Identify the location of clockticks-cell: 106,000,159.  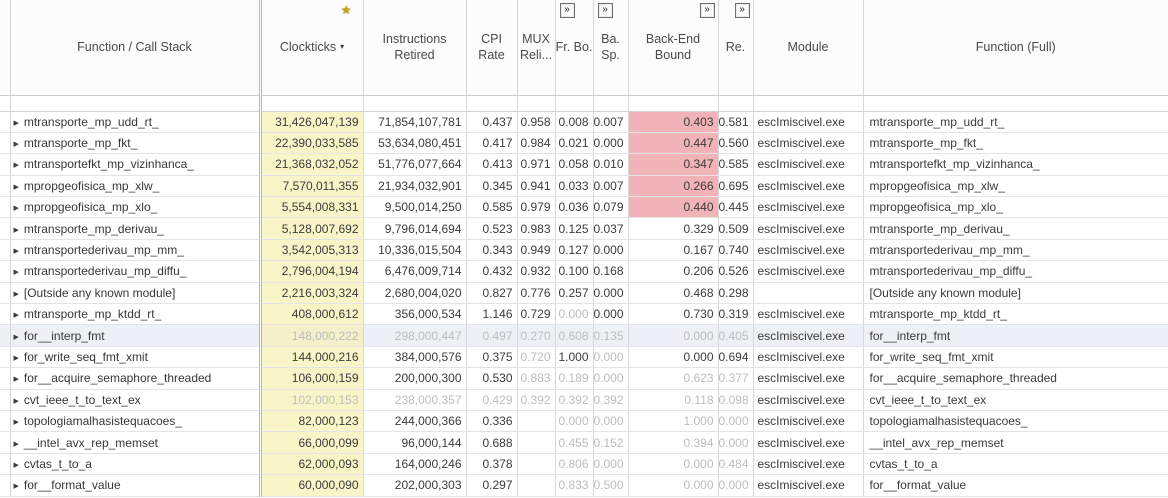
(312, 378).